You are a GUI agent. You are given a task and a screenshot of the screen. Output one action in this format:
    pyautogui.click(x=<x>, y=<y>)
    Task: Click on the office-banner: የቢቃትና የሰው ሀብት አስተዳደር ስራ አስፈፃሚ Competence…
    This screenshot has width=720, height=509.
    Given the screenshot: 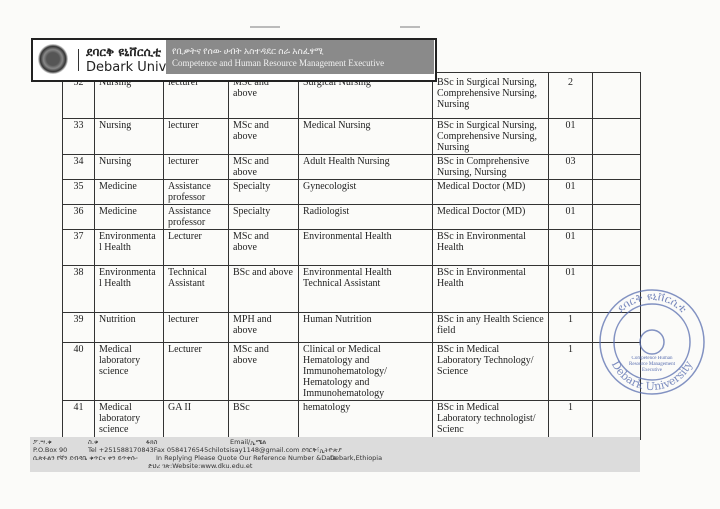 What is the action you would take?
    pyautogui.click(x=300, y=57)
    